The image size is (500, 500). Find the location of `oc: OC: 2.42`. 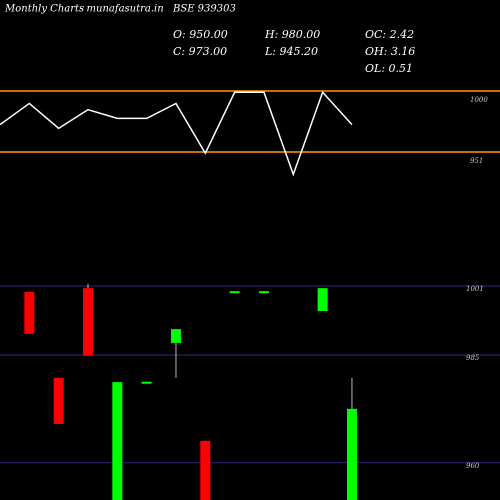

oc: OC: 2.42 is located at coordinates (389, 34).